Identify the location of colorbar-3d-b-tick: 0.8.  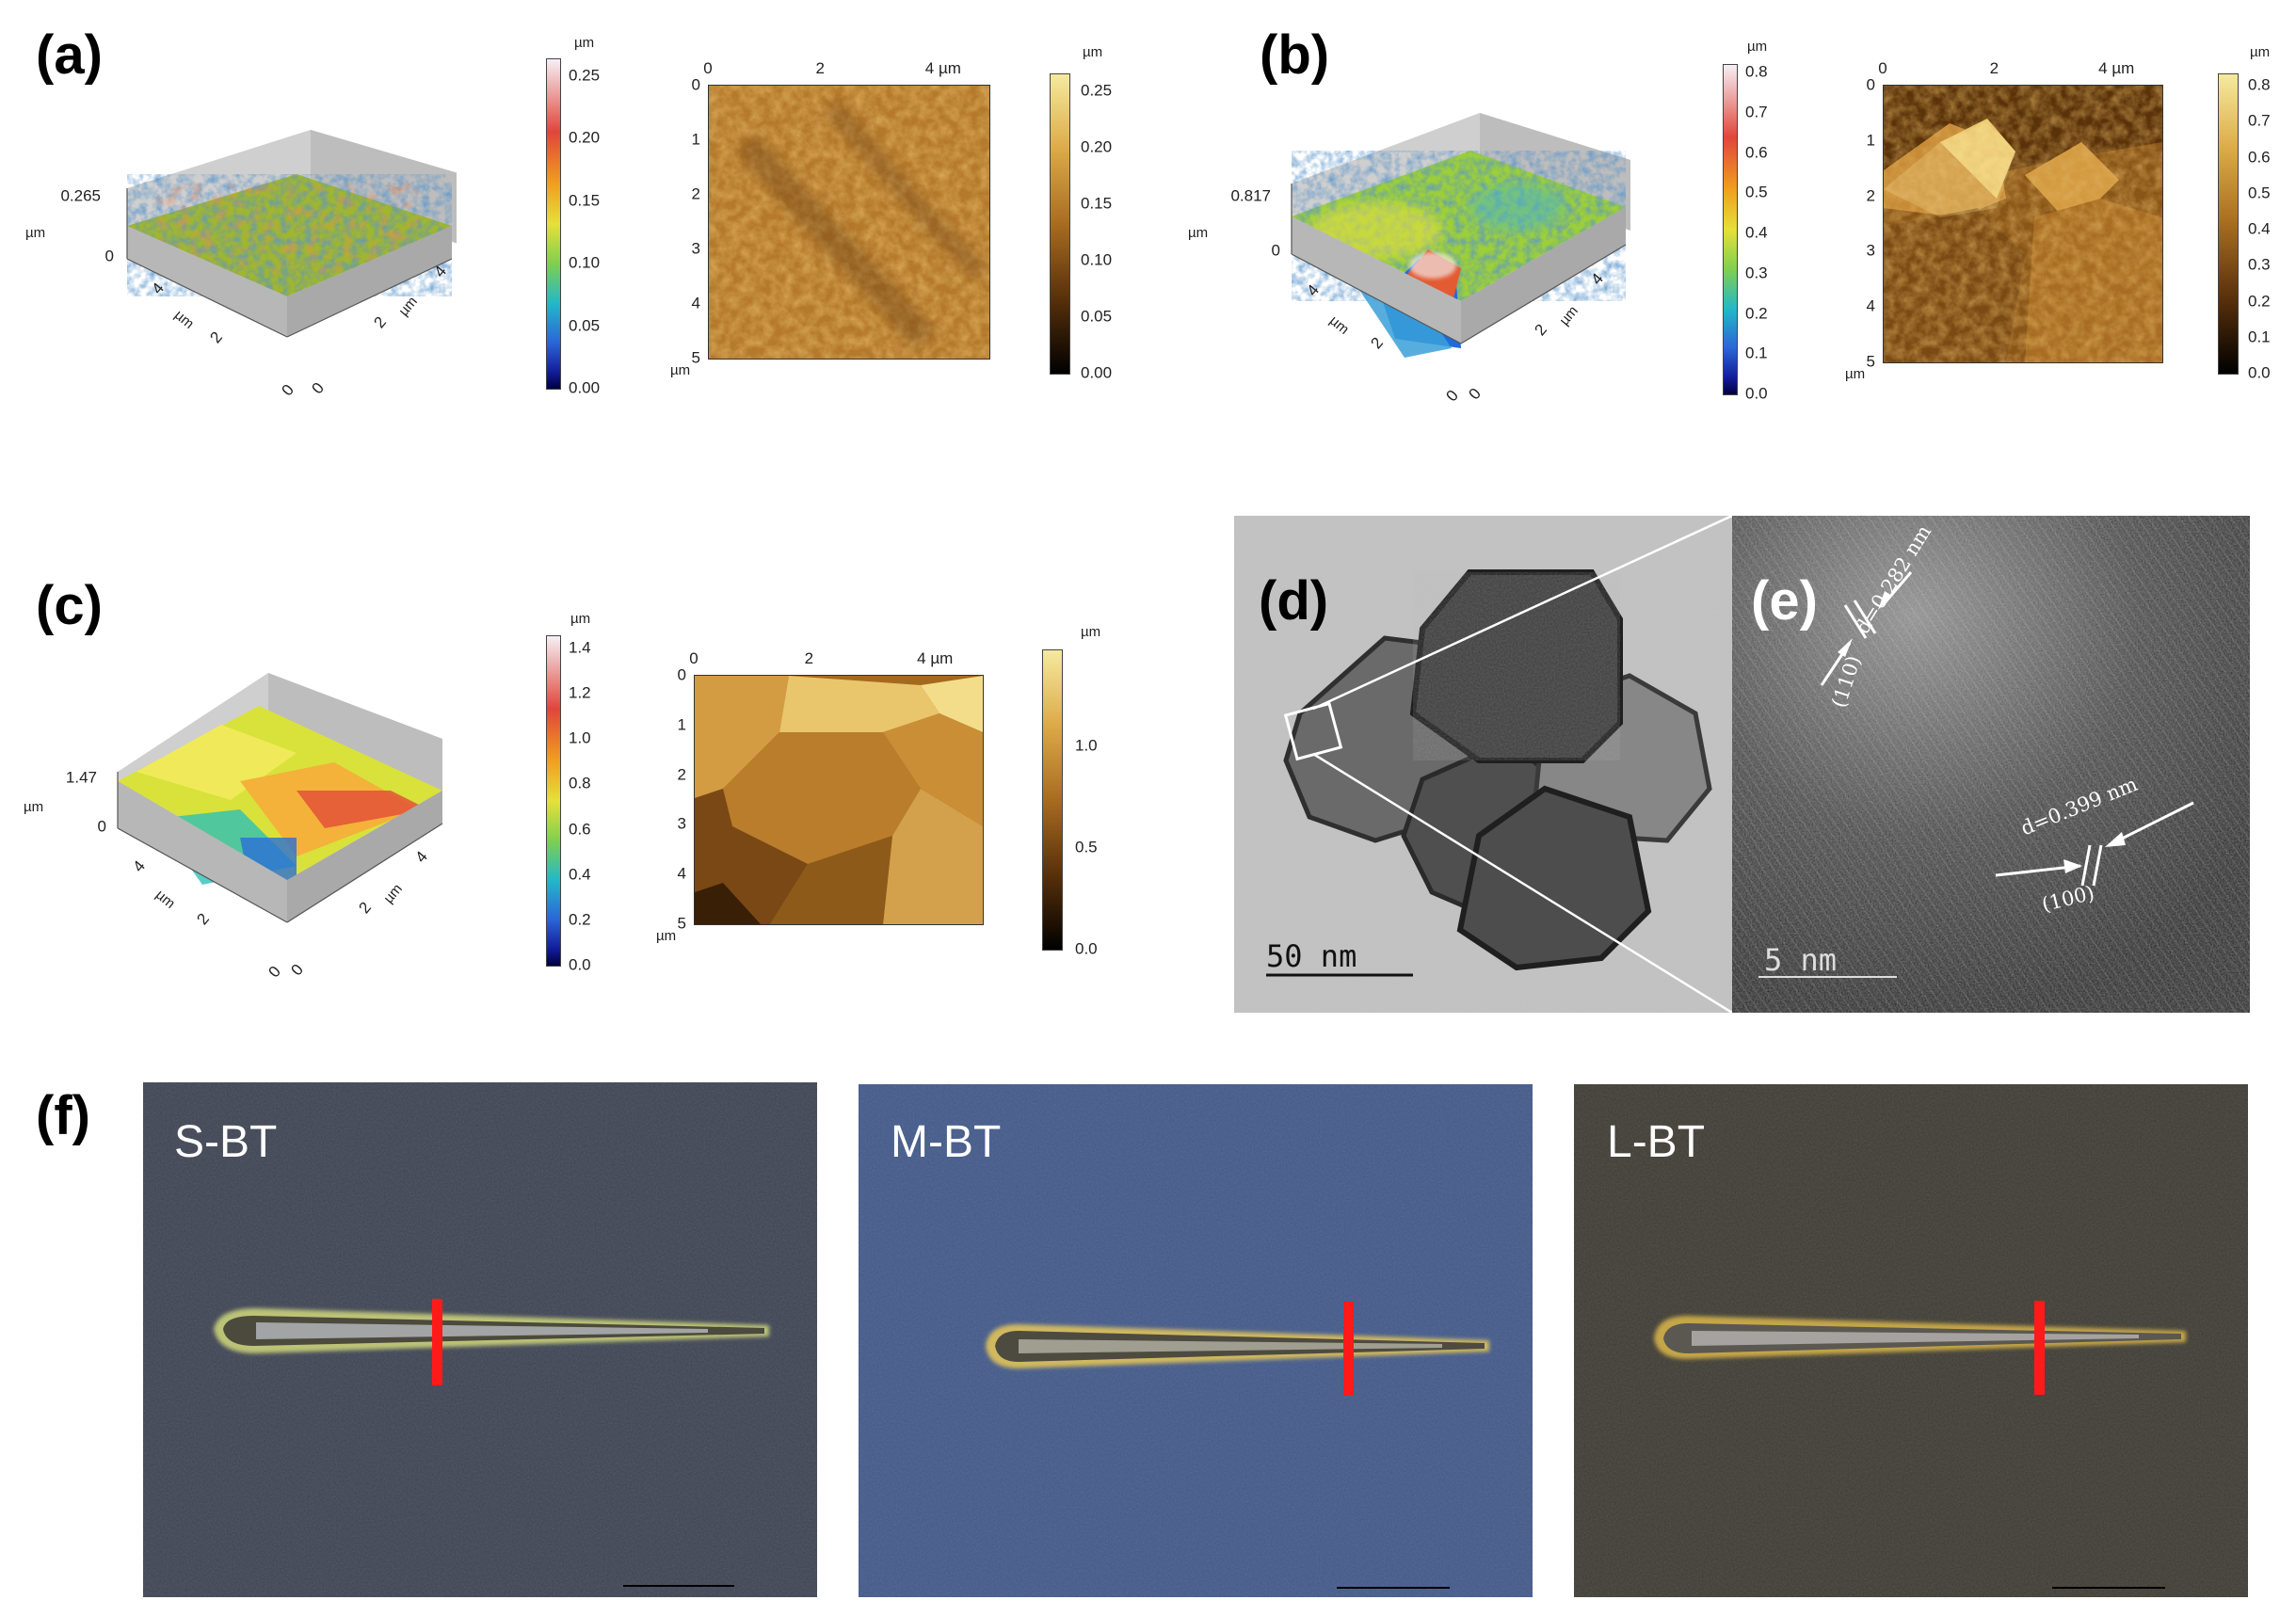
(1757, 71).